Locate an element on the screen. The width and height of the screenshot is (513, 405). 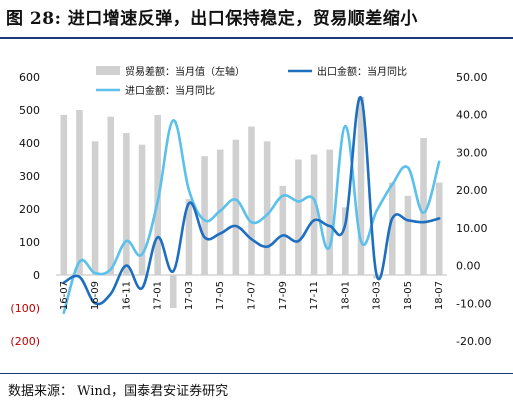
x-tick-17-09: 17-09 is located at coordinates (283, 295).